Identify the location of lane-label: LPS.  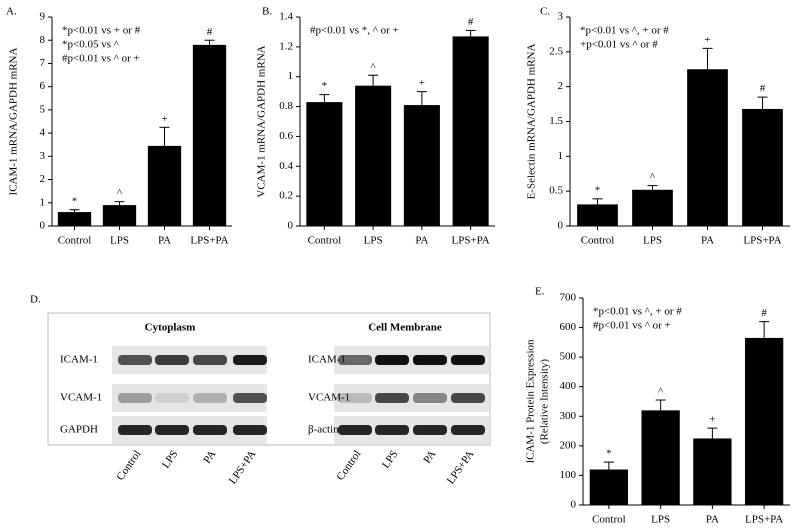
(390, 459).